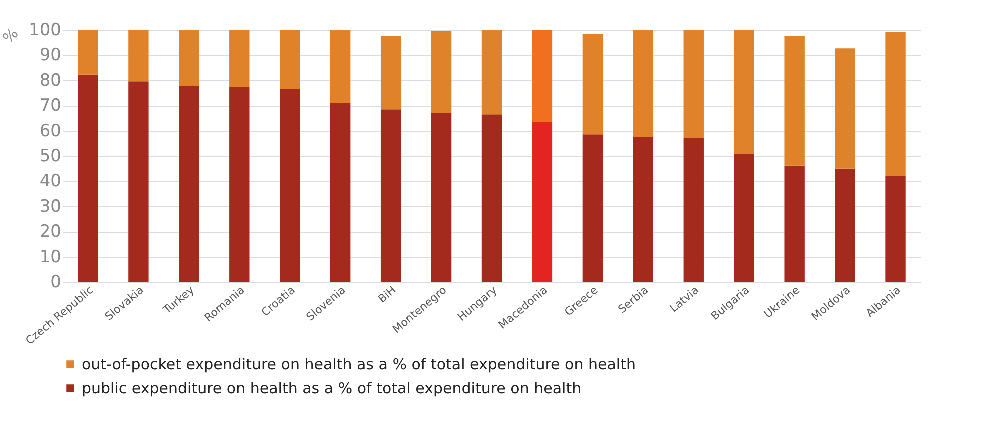 Image resolution: width=995 pixels, height=446 pixels. Describe the element at coordinates (45, 30) in the screenshot. I see `y-tick-label: 100` at that location.